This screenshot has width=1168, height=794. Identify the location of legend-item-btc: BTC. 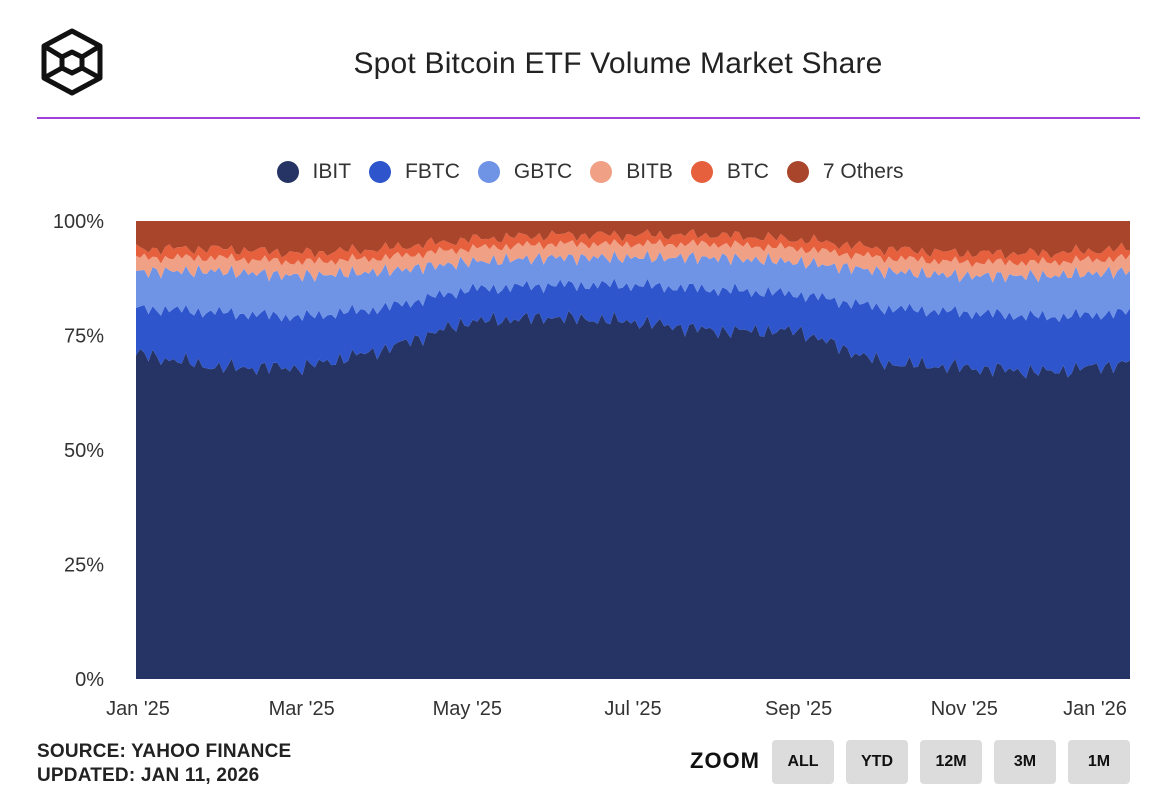
(729, 172).